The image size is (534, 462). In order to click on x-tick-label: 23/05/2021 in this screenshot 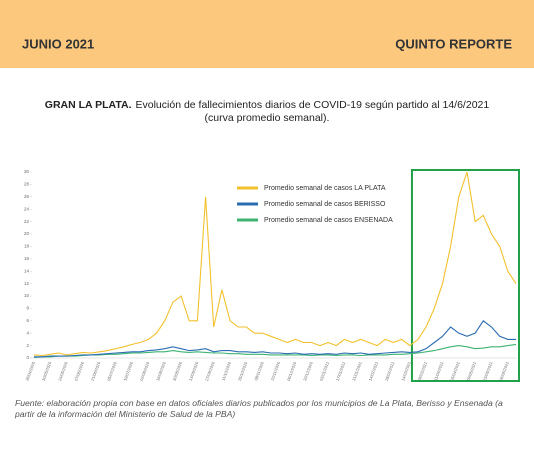, I will do `click(488, 370)`.